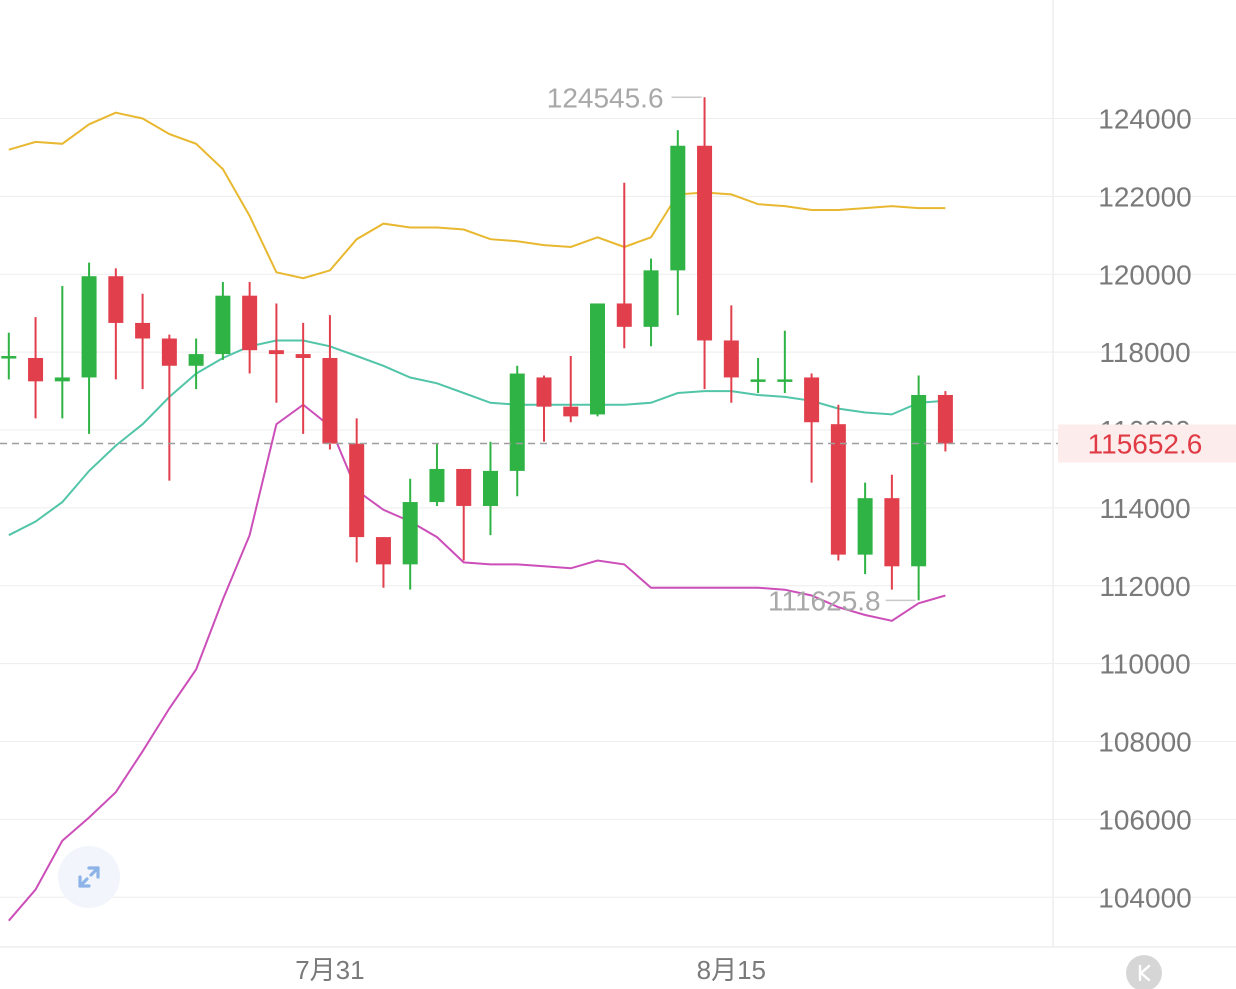  What do you see at coordinates (329, 970) in the screenshot?
I see `x-tick-label: 7月31` at bounding box center [329, 970].